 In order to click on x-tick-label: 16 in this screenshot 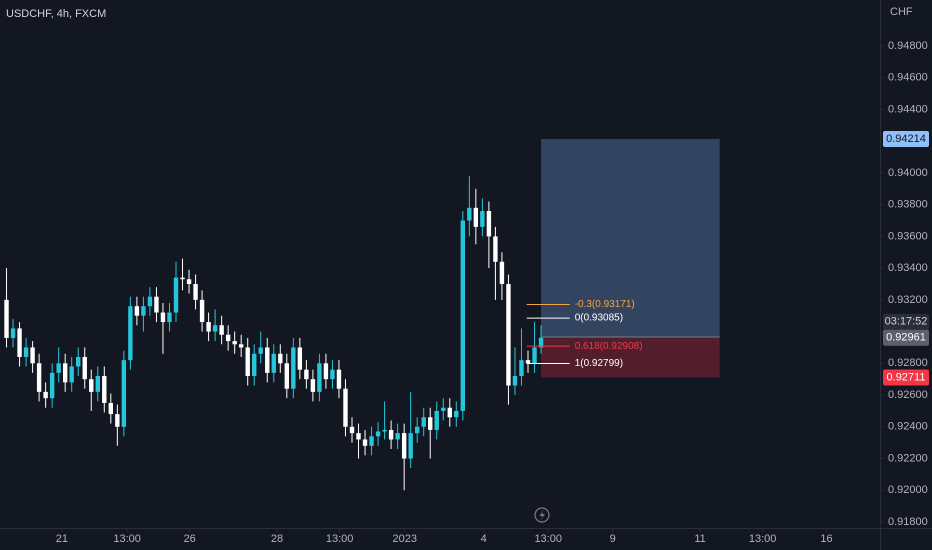, I will do `click(826, 539)`.